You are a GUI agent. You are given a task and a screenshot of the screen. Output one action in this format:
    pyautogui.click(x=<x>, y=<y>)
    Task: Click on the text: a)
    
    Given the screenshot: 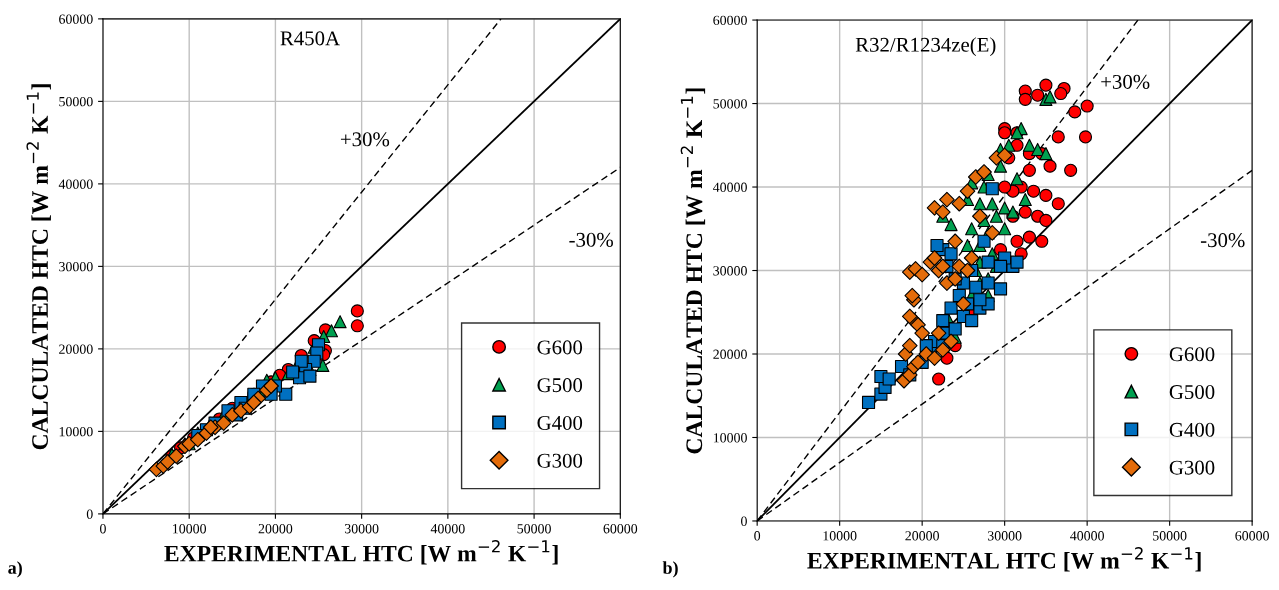 What is the action you would take?
    pyautogui.click(x=15, y=569)
    